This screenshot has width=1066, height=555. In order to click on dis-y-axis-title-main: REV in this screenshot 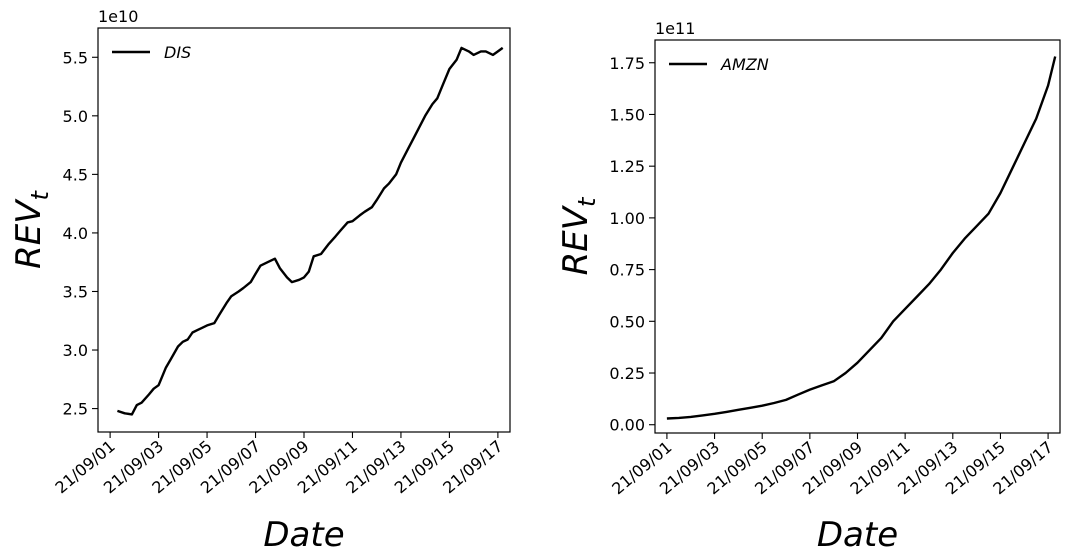, I will do `click(29, 233)`.